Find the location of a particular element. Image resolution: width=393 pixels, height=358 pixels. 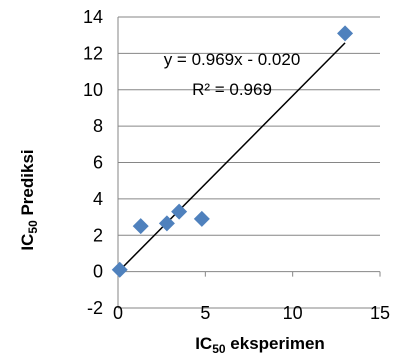

x-axis-label: IC50 eksperimen is located at coordinates (260, 345).